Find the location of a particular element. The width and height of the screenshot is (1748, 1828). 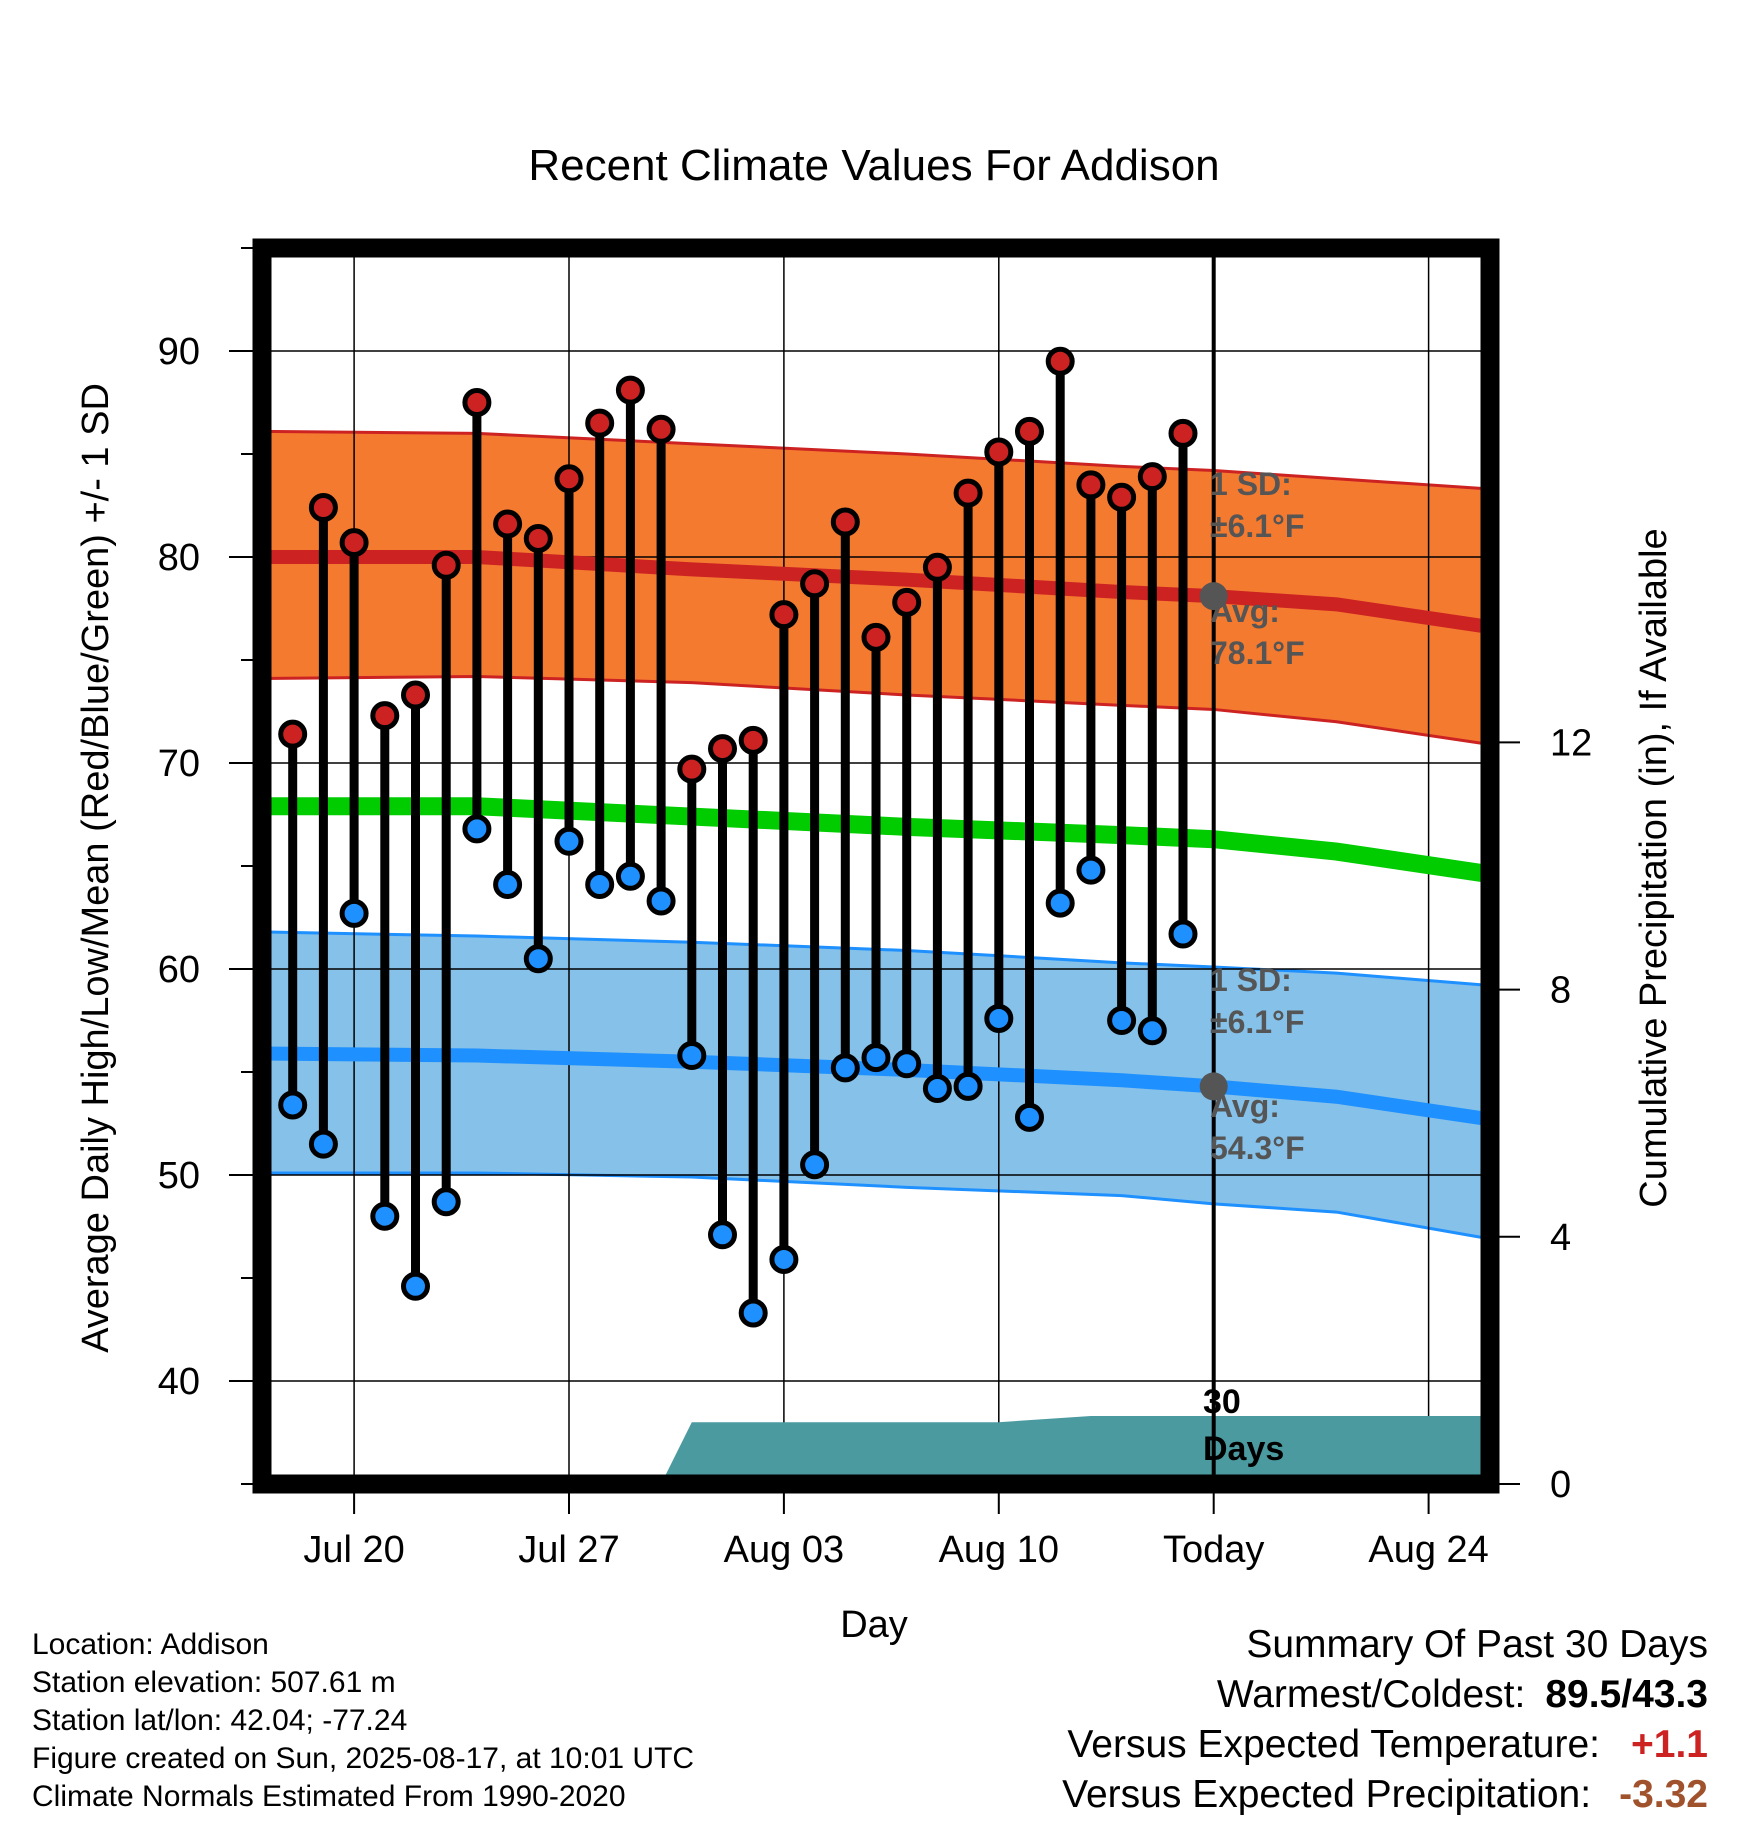

y2-tick-label-0: 0 is located at coordinates (1560, 1485).